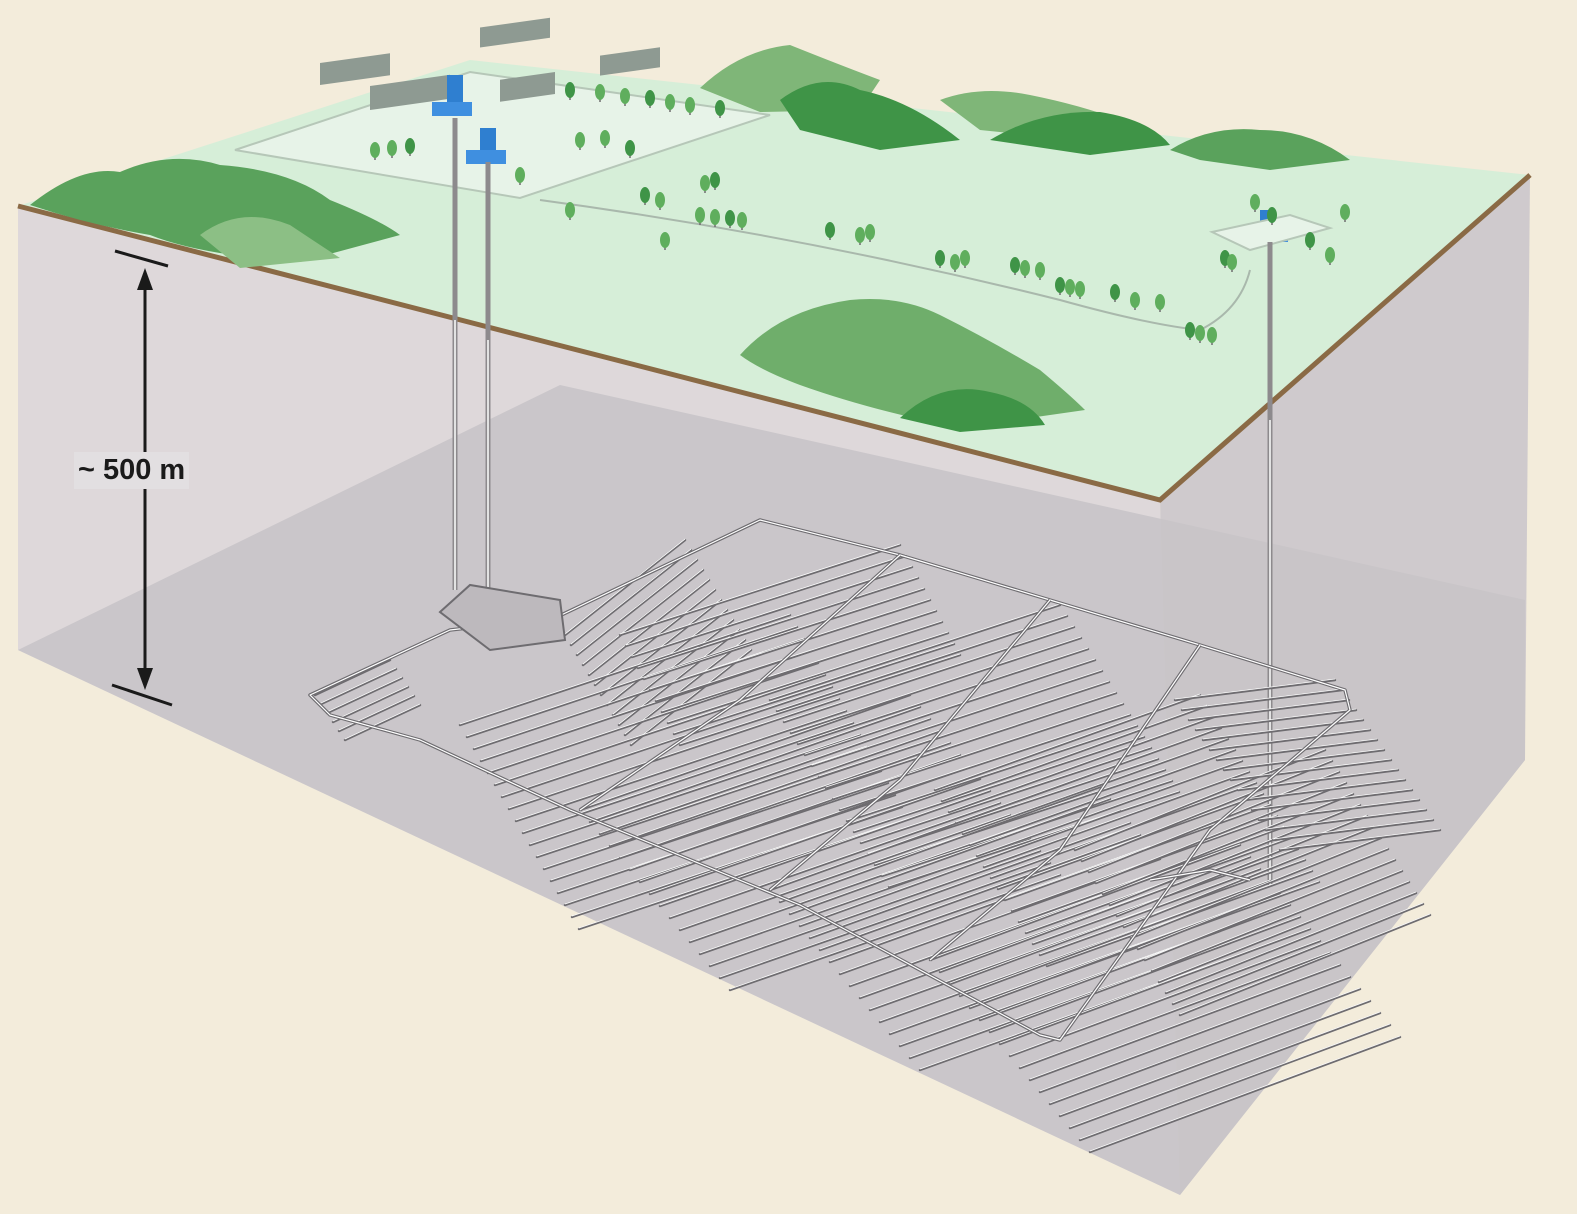  I want to click on tunnel-panel, so click(974, 746).